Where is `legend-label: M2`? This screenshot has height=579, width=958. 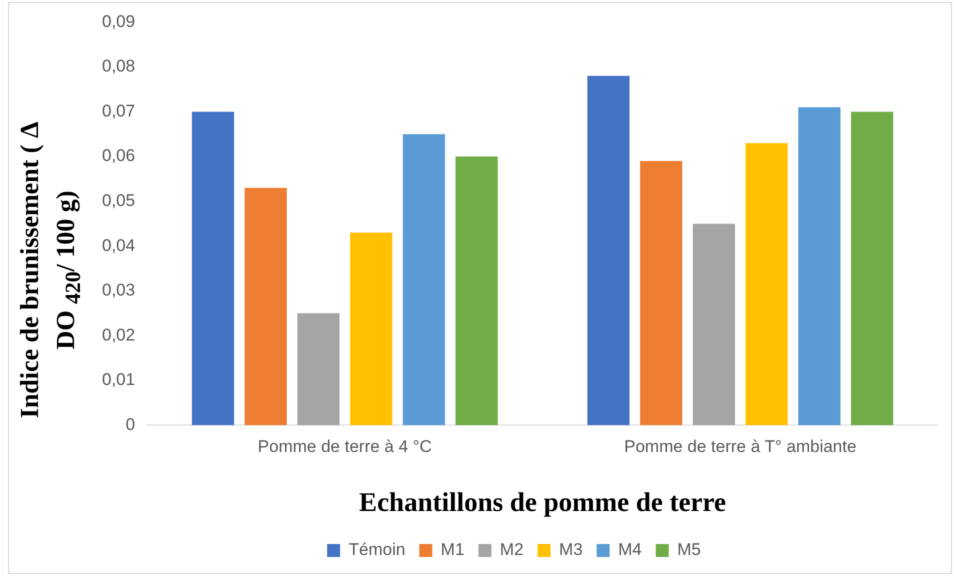 legend-label: M2 is located at coordinates (512, 550).